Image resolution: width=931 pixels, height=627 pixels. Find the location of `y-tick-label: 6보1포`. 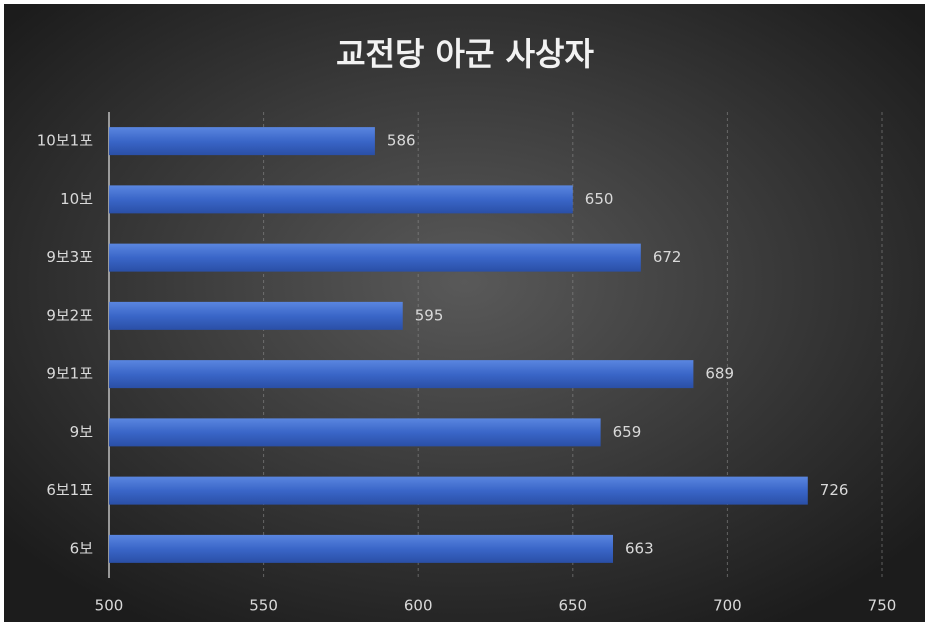

y-tick-label: 6보1포 is located at coordinates (69, 490).